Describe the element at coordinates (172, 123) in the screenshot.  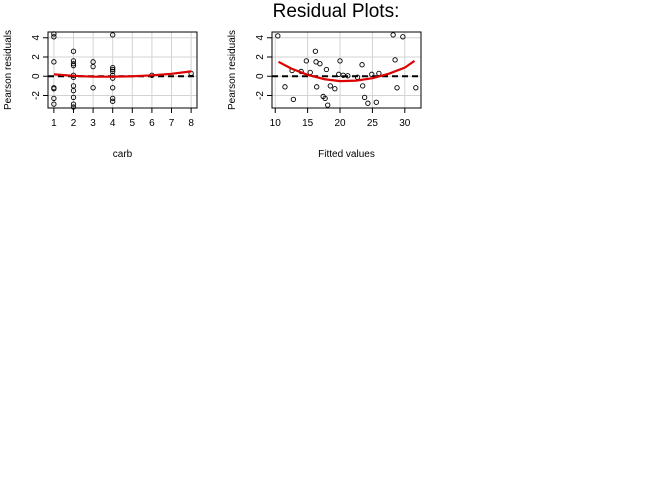
I see `x-tick-label: 7` at that location.